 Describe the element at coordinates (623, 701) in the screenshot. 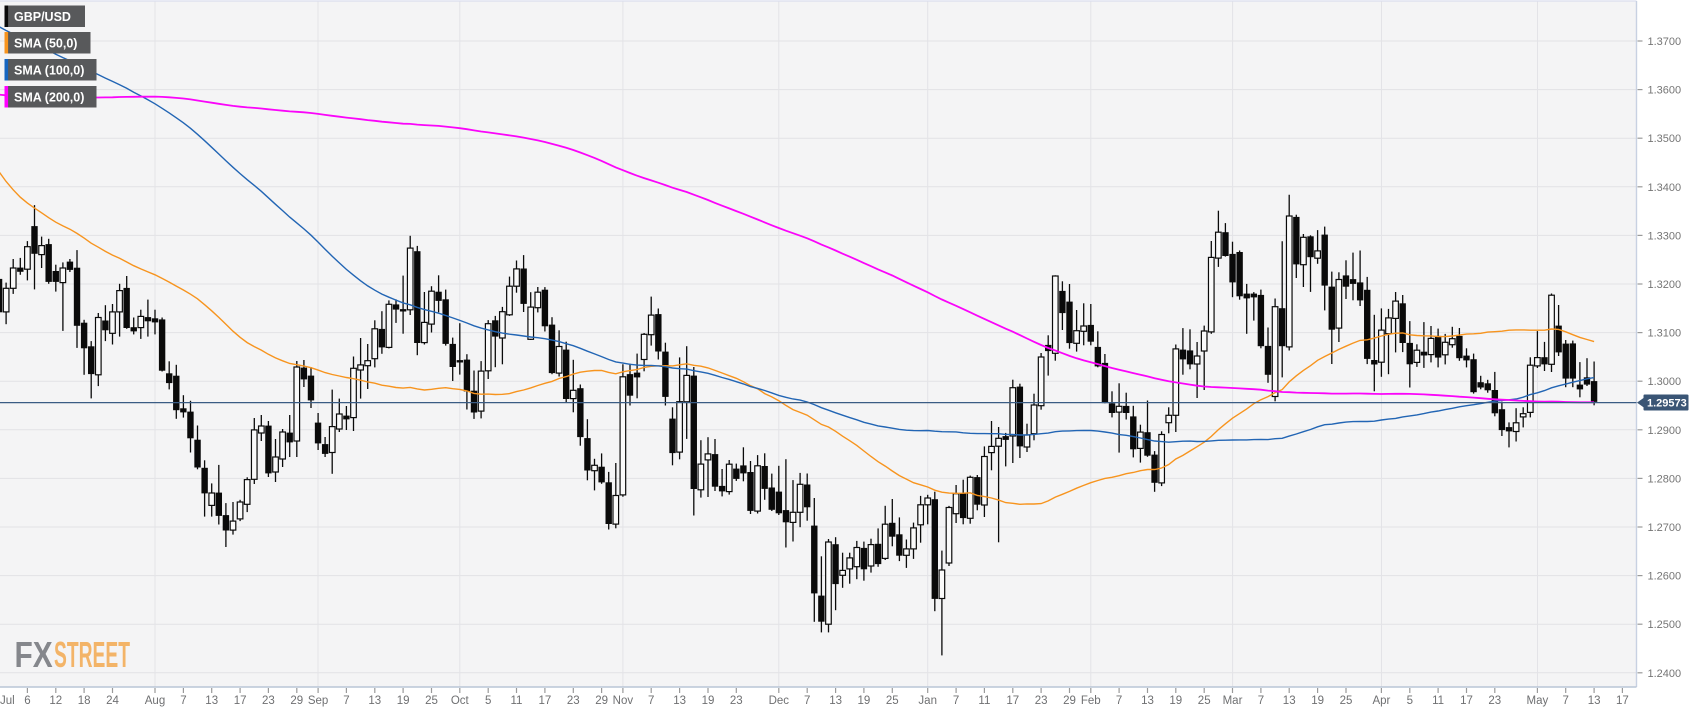

I see `svg-text: Nov` at that location.